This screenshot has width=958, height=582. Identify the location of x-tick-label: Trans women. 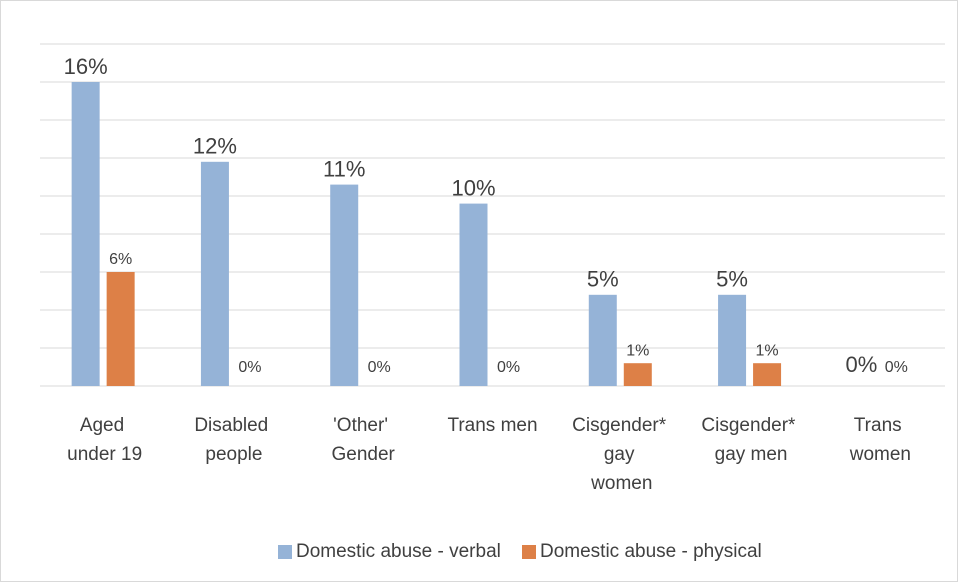
(880, 440).